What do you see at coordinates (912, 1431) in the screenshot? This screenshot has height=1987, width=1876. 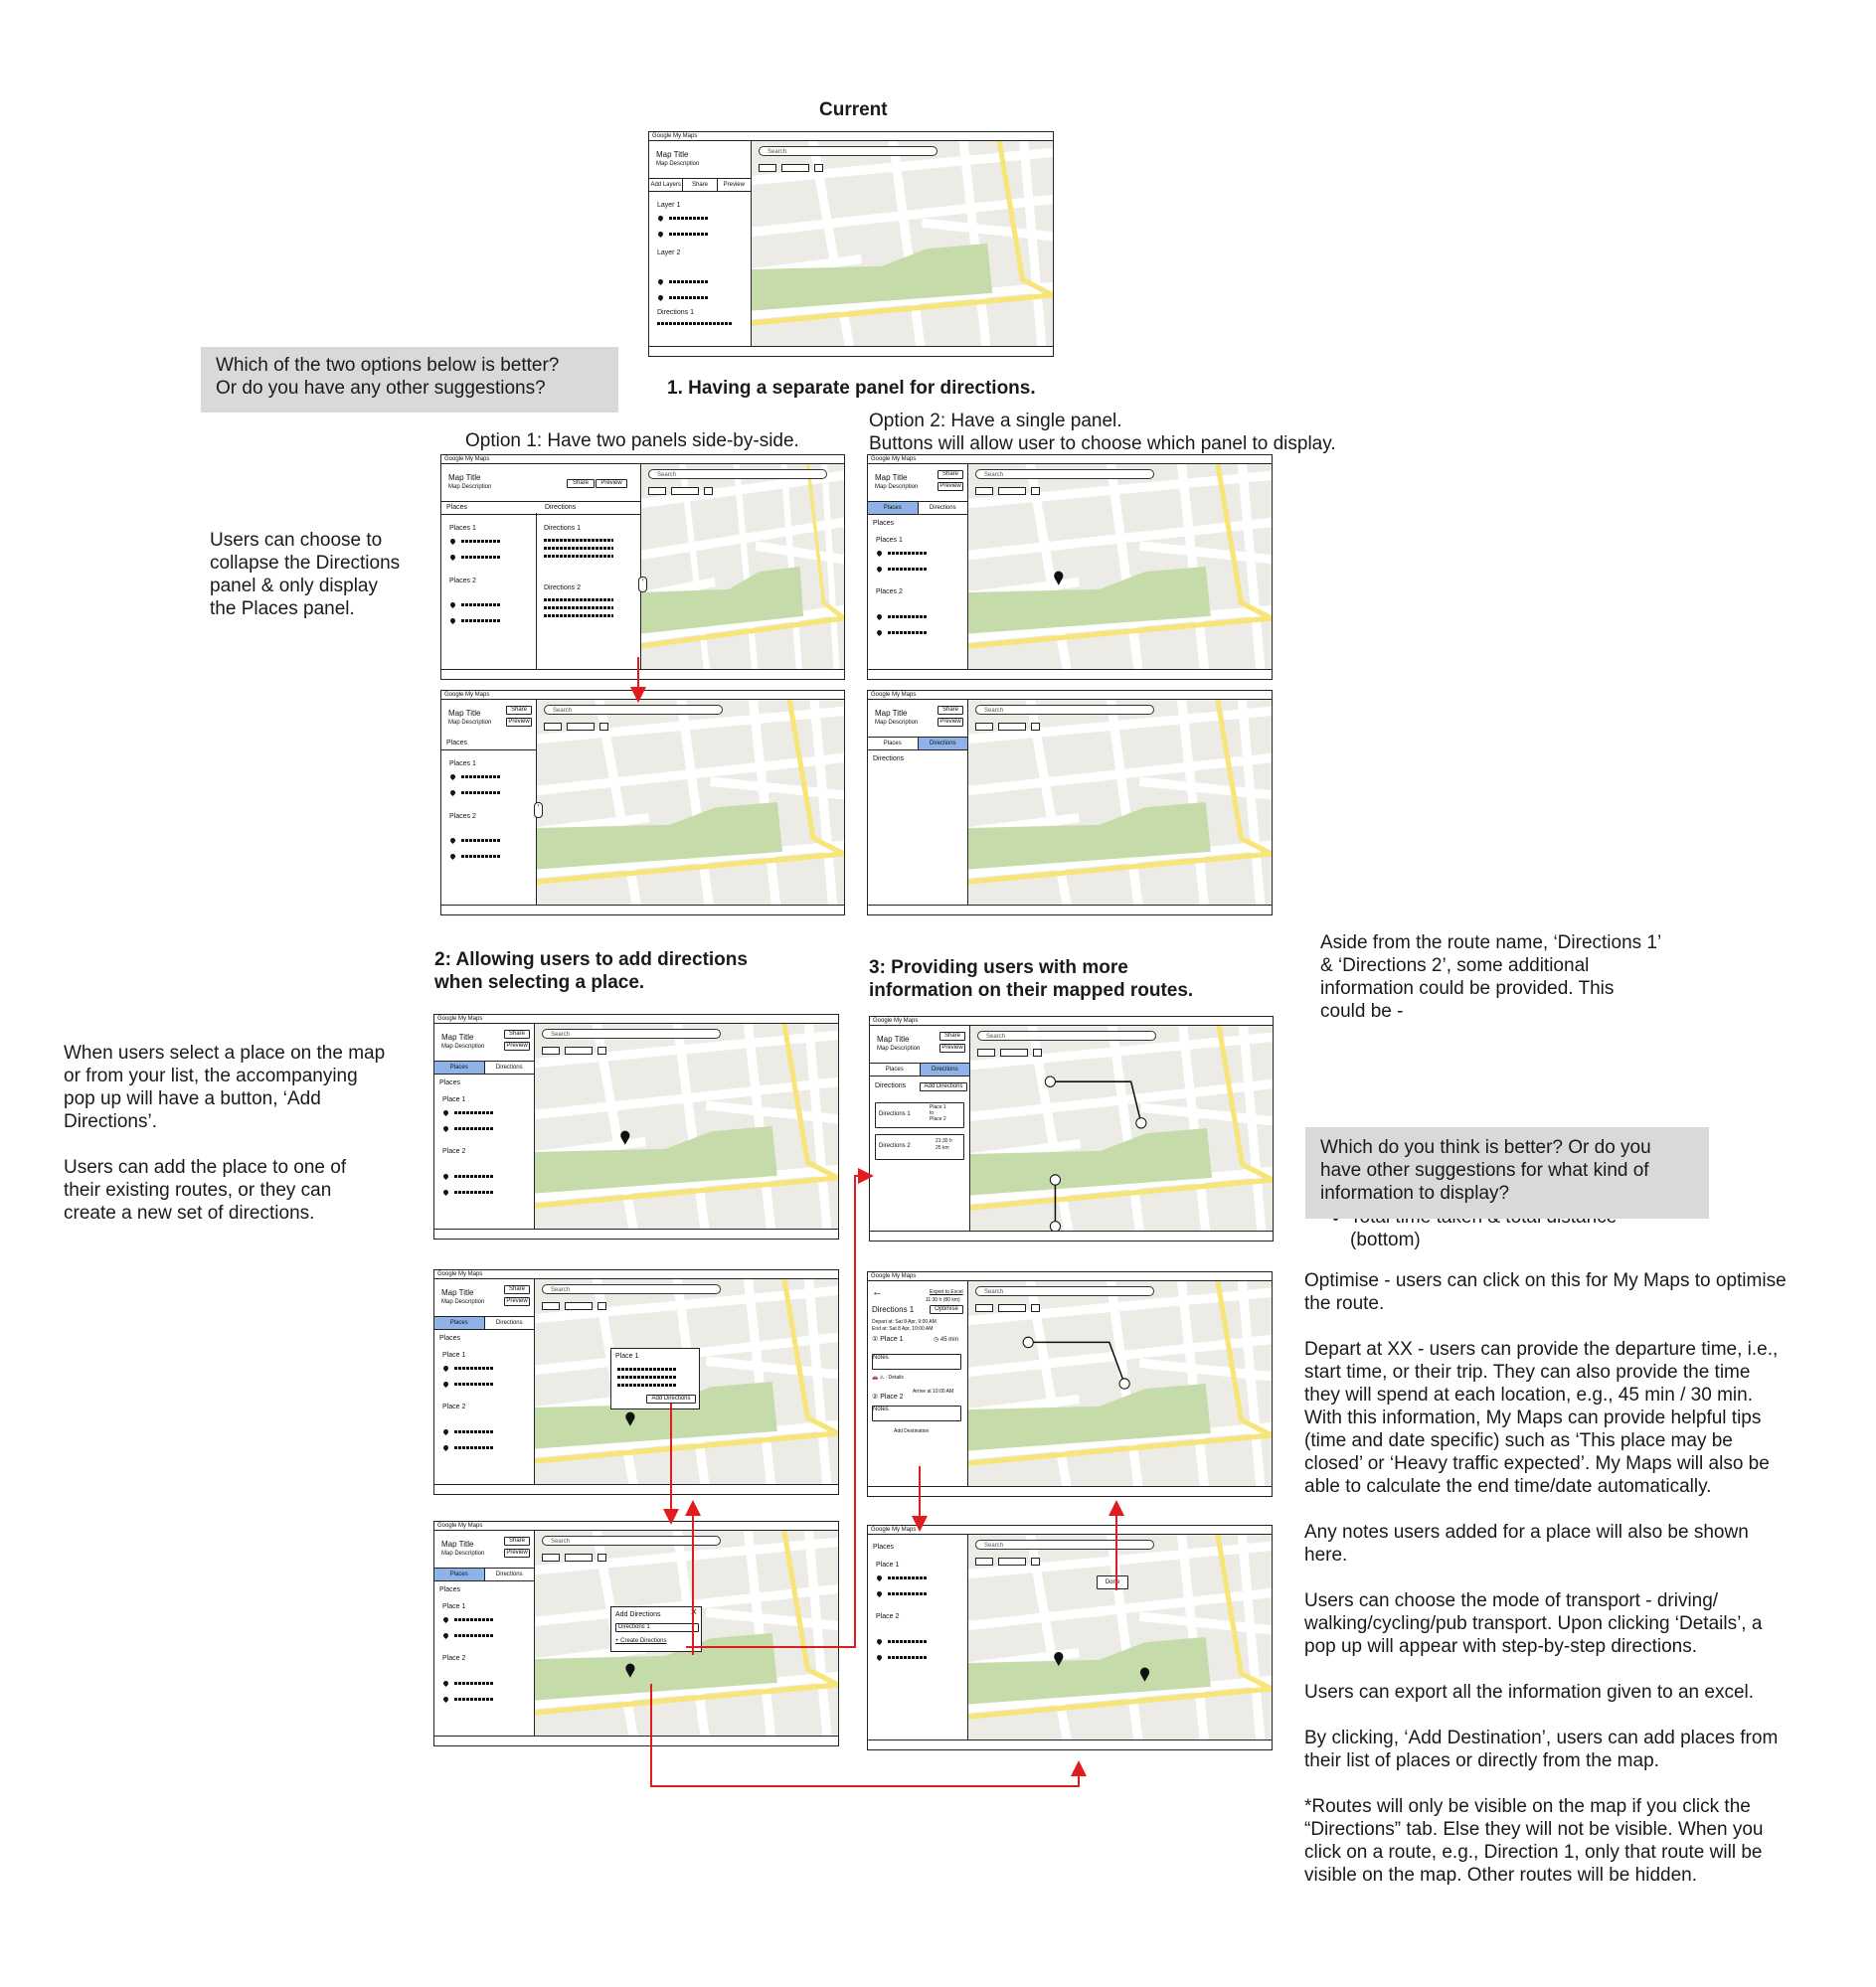 I see `add-destination-link: Add Destination` at bounding box center [912, 1431].